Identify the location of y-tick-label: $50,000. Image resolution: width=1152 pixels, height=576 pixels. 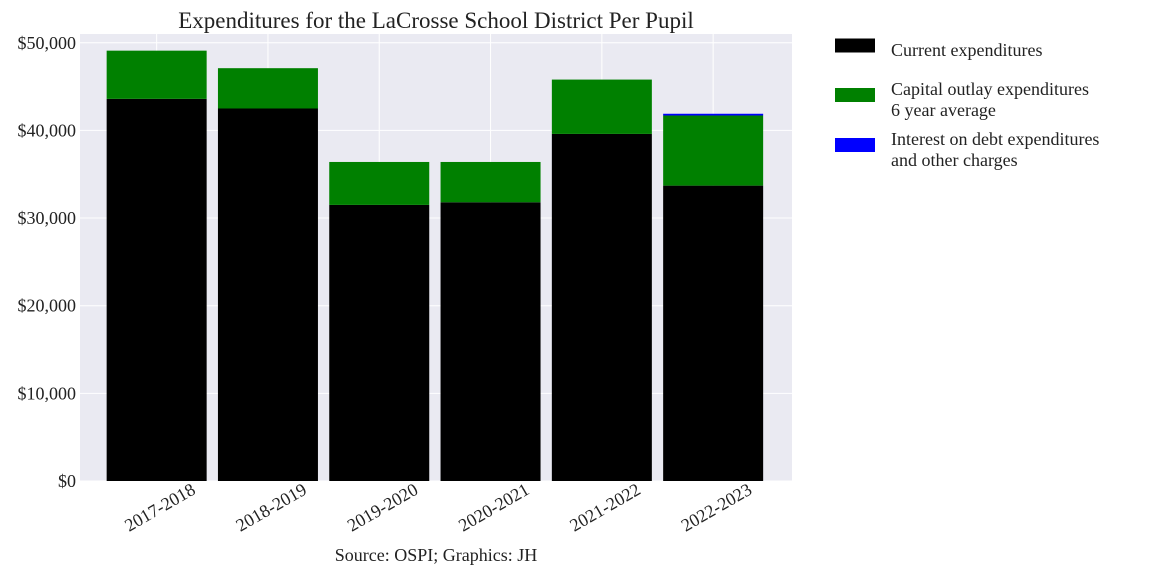
(47, 43).